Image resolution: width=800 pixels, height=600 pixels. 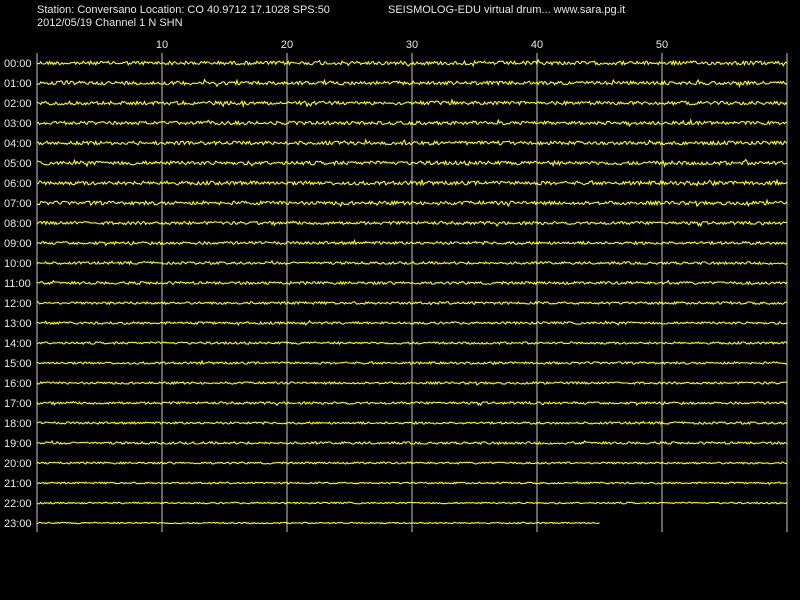 I want to click on x-tick-label: 20, so click(x=287, y=45).